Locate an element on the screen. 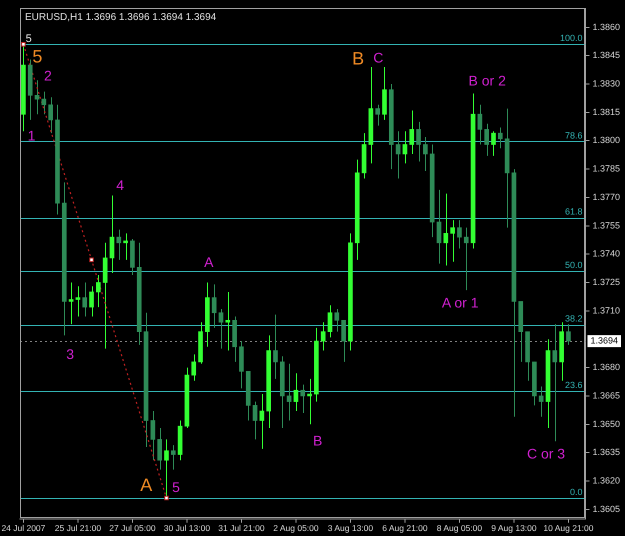 Image resolution: width=625 pixels, height=536 pixels. annotation: 1 is located at coordinates (32, 136).